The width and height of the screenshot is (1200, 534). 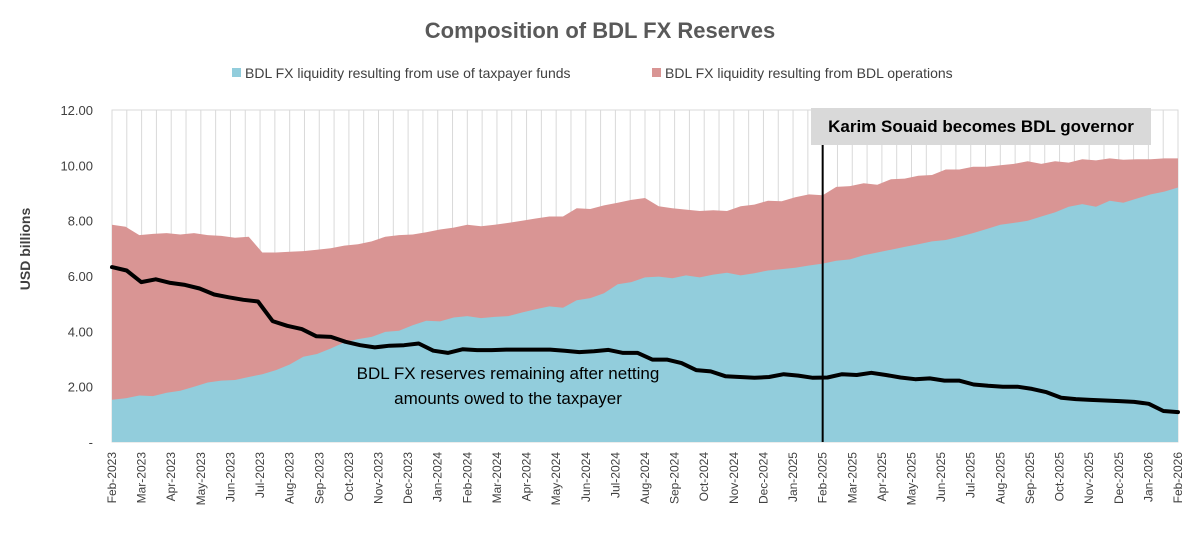 I want to click on x-tick-label: Dec-2025, so click(x=1119, y=478).